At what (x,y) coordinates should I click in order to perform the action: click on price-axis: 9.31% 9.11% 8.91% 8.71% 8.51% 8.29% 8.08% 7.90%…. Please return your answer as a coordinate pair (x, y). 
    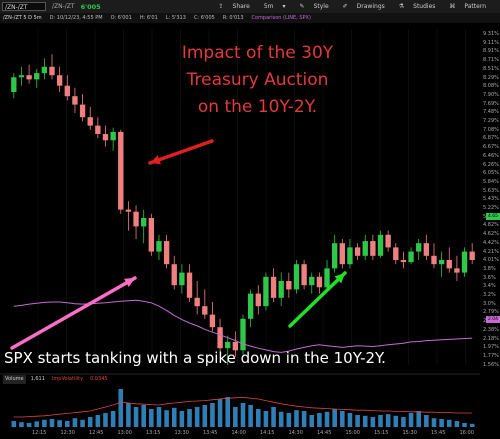
    Looking at the image, I should click on (490, 203).